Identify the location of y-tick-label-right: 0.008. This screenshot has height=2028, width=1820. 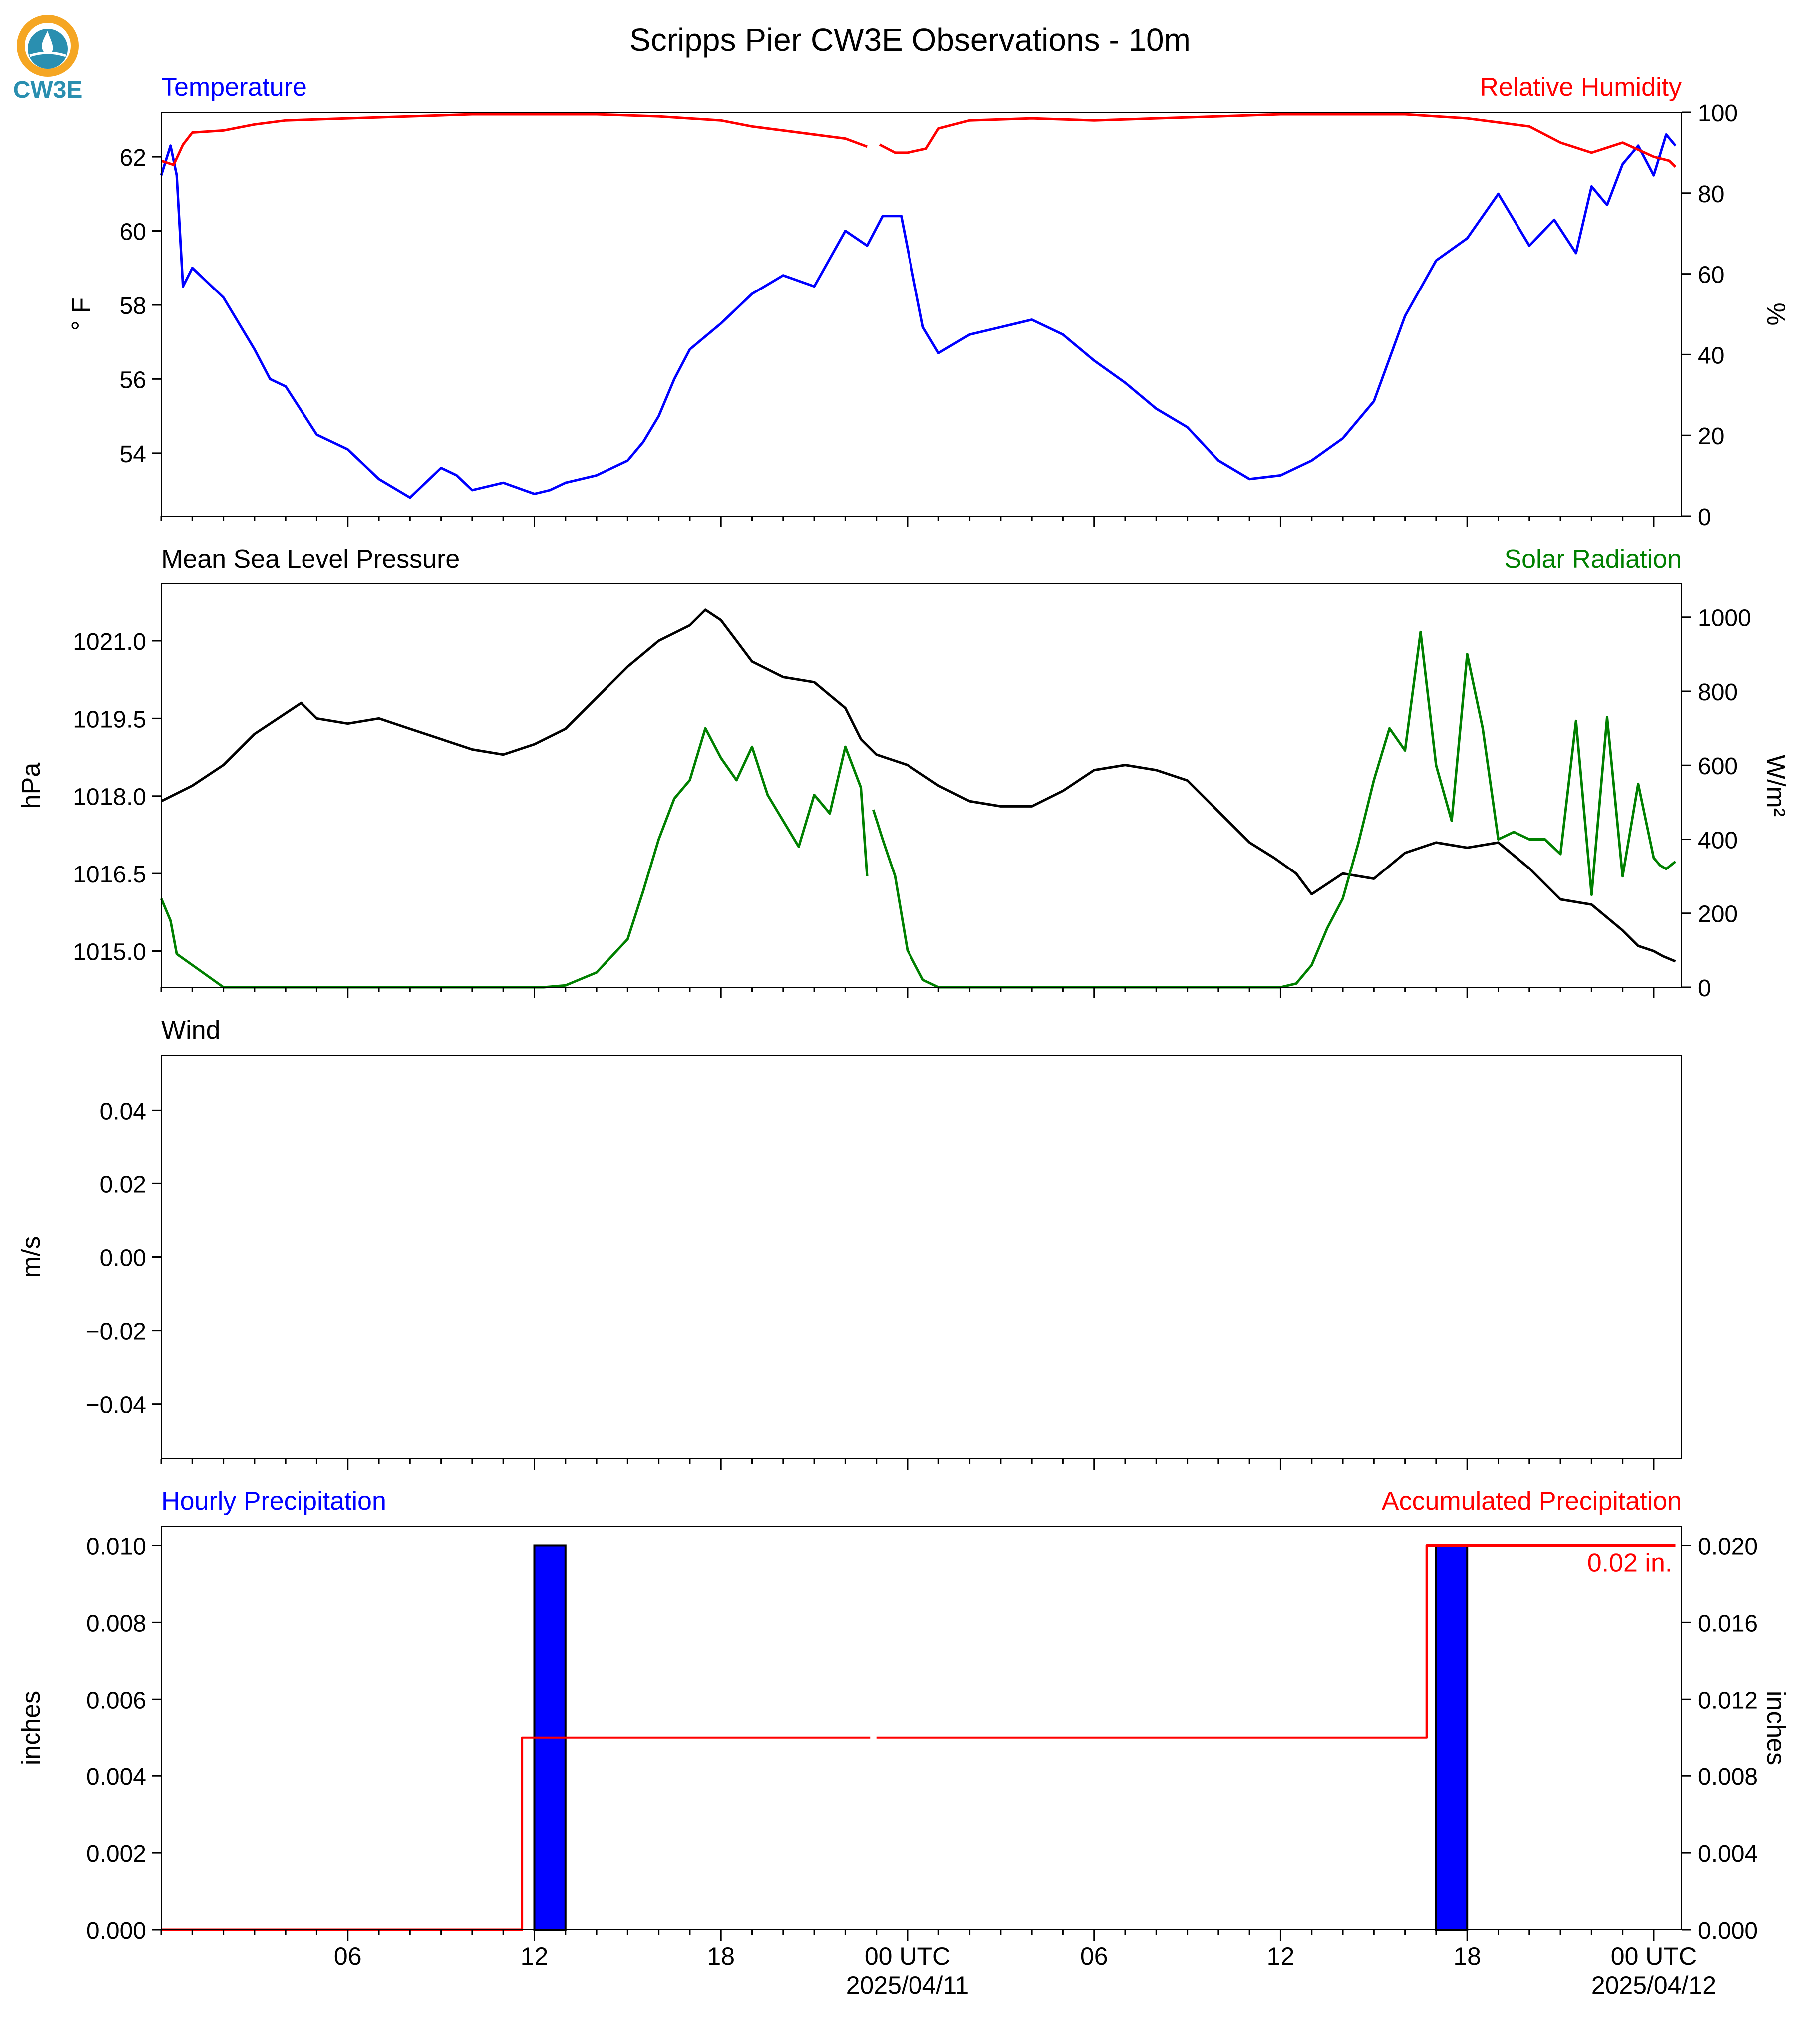
(1728, 1777).